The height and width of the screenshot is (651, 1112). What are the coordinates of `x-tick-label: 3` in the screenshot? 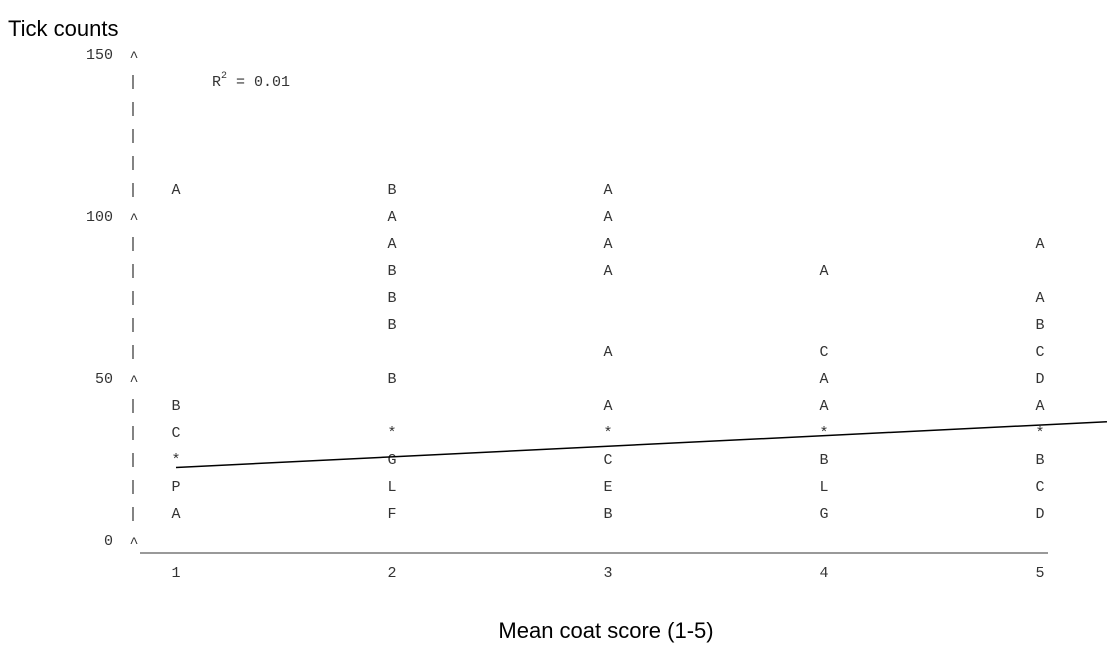 It's located at (607, 573).